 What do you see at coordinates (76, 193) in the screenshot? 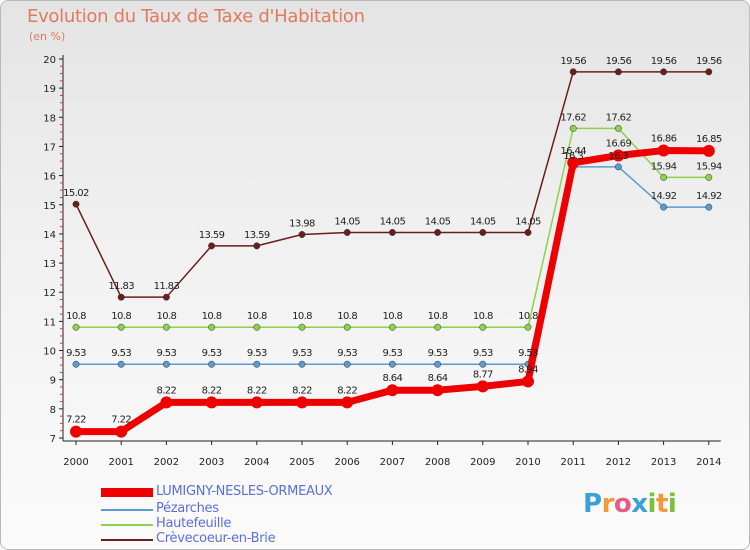
I see `data-label-crevecoeur-en-brie: 15.02` at bounding box center [76, 193].